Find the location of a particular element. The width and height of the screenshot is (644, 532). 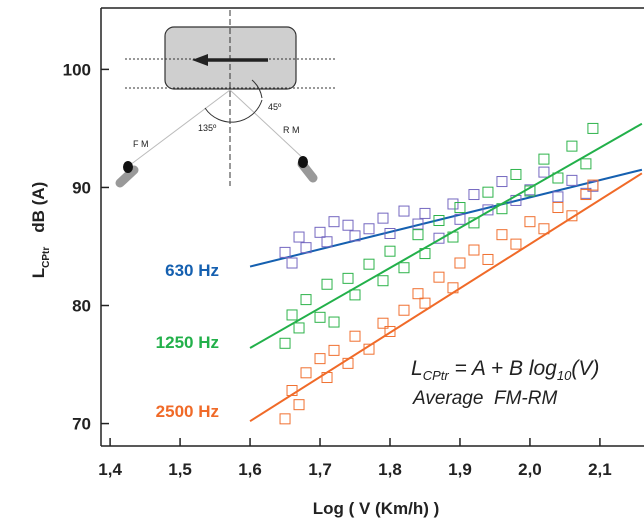

x-tick-label: 2,1 is located at coordinates (600, 469).